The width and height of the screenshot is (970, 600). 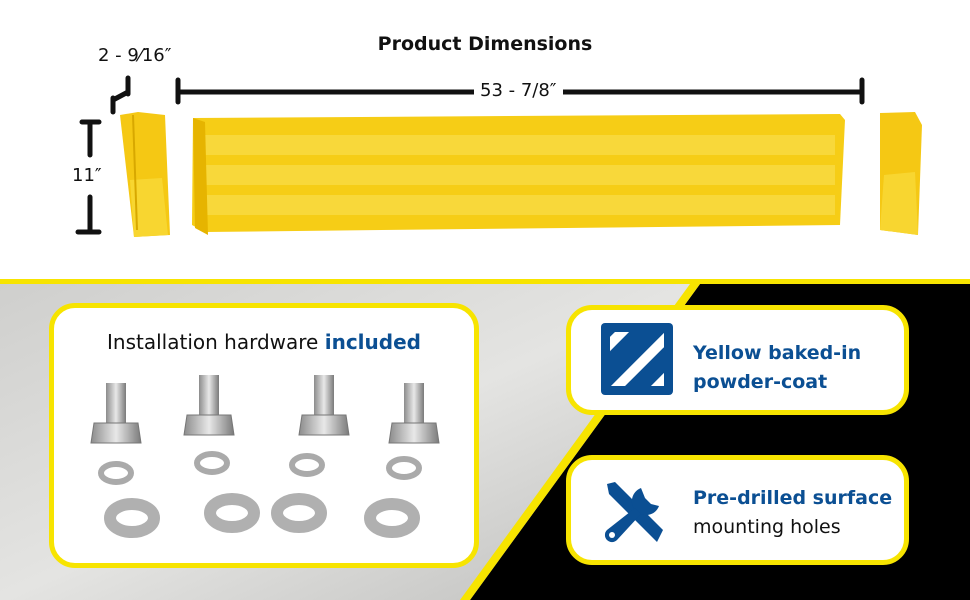 I want to click on feature-card-mounting-holes: Pre-drilled surface mounting holes, so click(x=737, y=510).